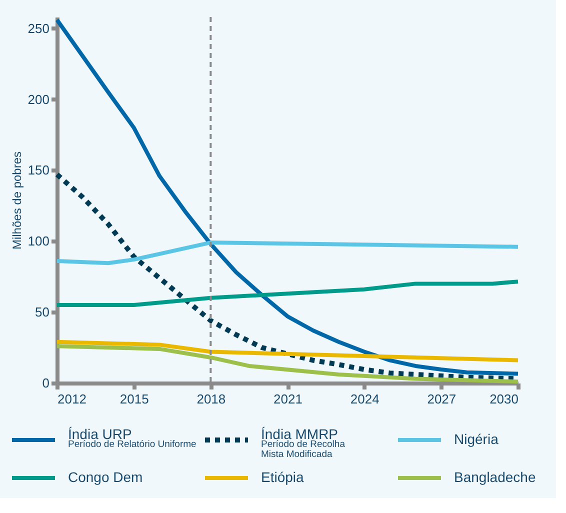  Describe the element at coordinates (441, 399) in the screenshot. I see `x-tick-label: 2027` at that location.